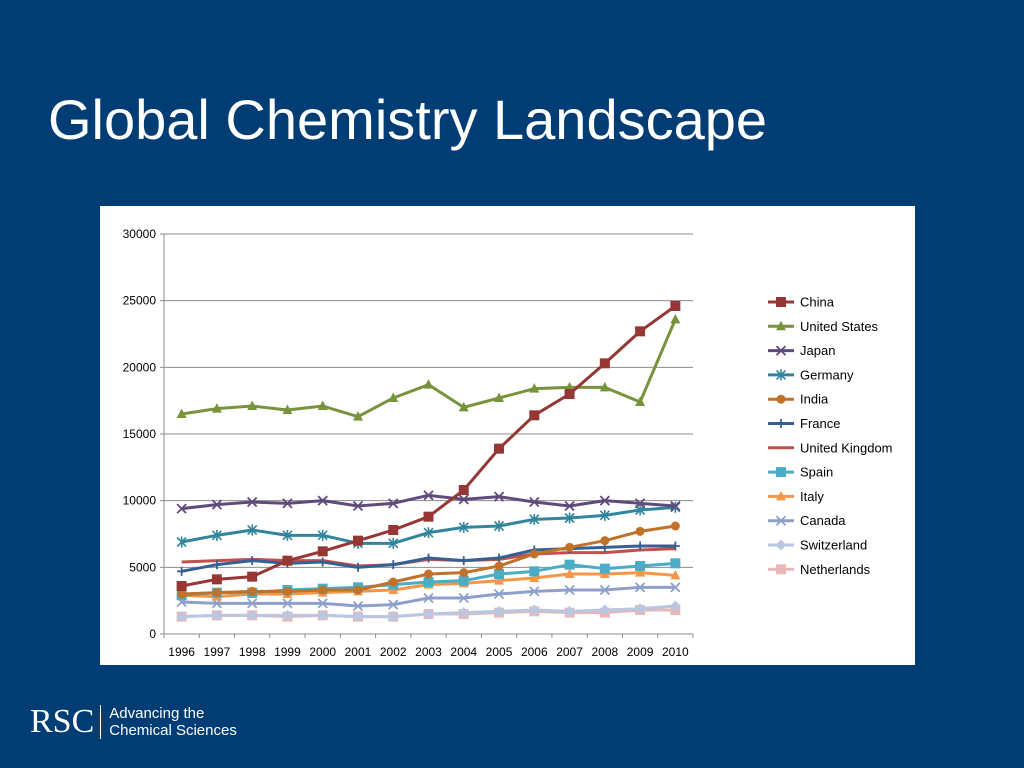 This screenshot has width=1024, height=768. I want to click on legend-label: France, so click(820, 423).